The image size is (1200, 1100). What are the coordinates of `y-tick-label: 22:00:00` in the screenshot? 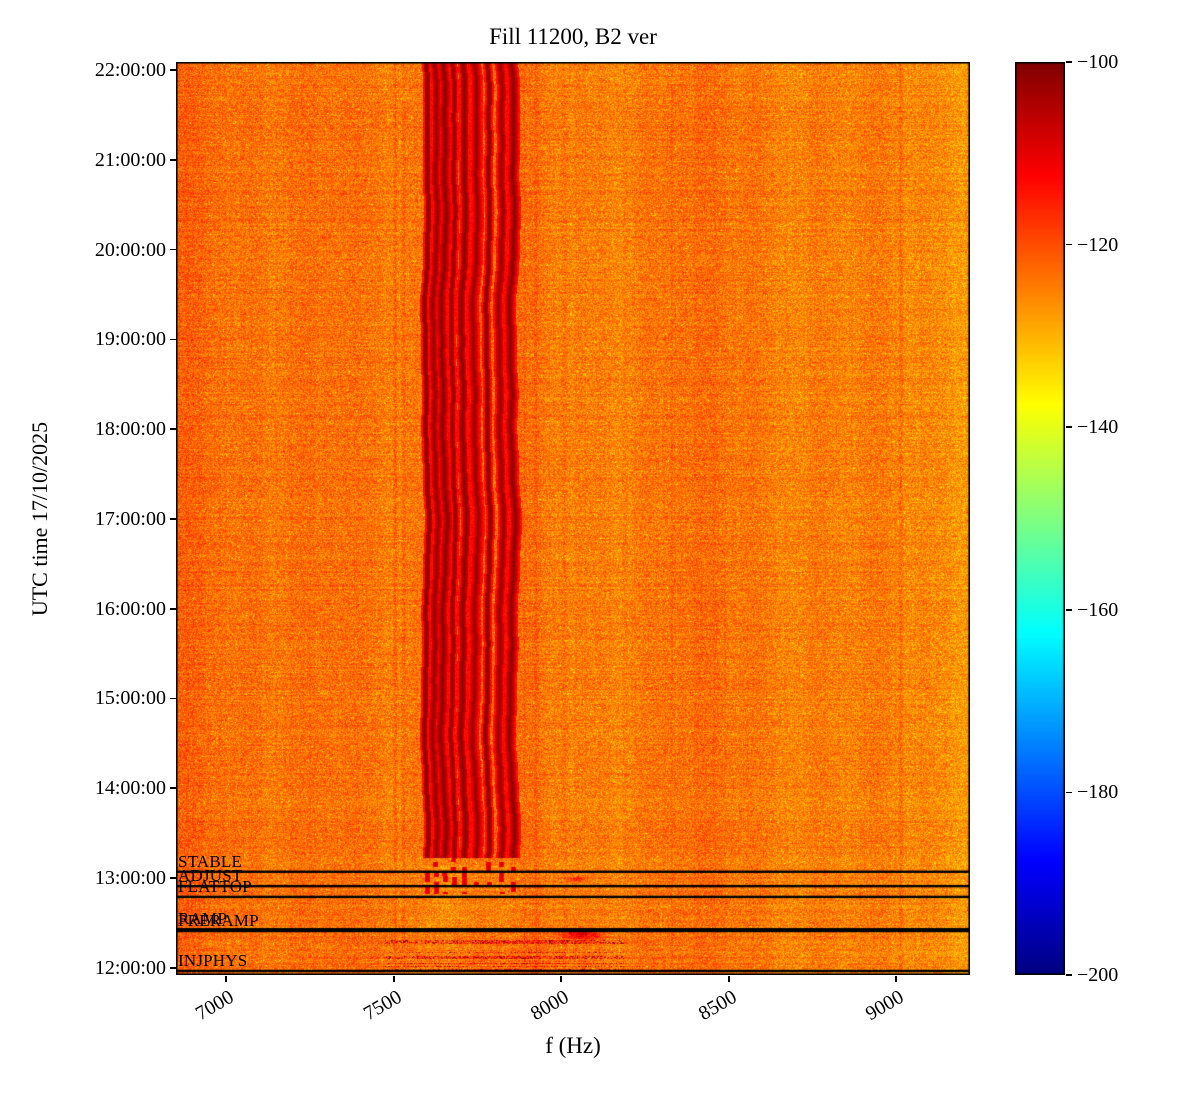 It's located at (130, 70).